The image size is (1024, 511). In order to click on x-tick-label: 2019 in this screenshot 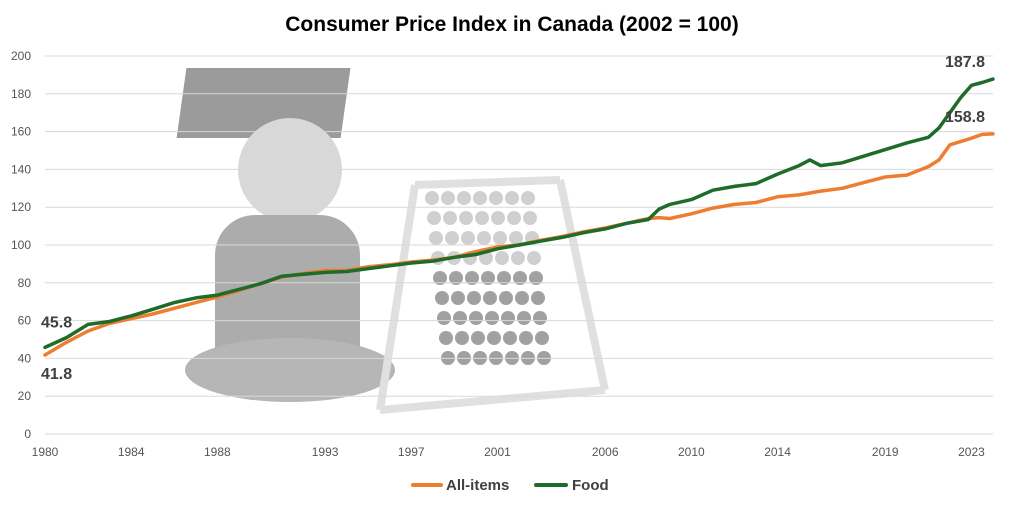, I will do `click(885, 452)`.